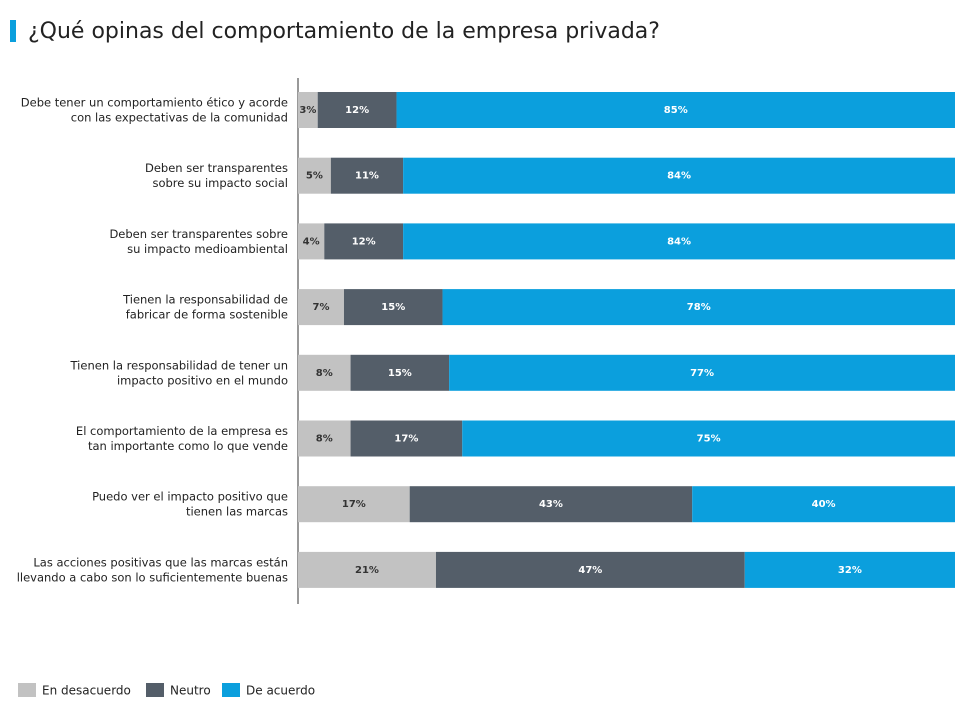  What do you see at coordinates (207, 315) in the screenshot?
I see `y-tick-label: fabricar de forma sostenible` at bounding box center [207, 315].